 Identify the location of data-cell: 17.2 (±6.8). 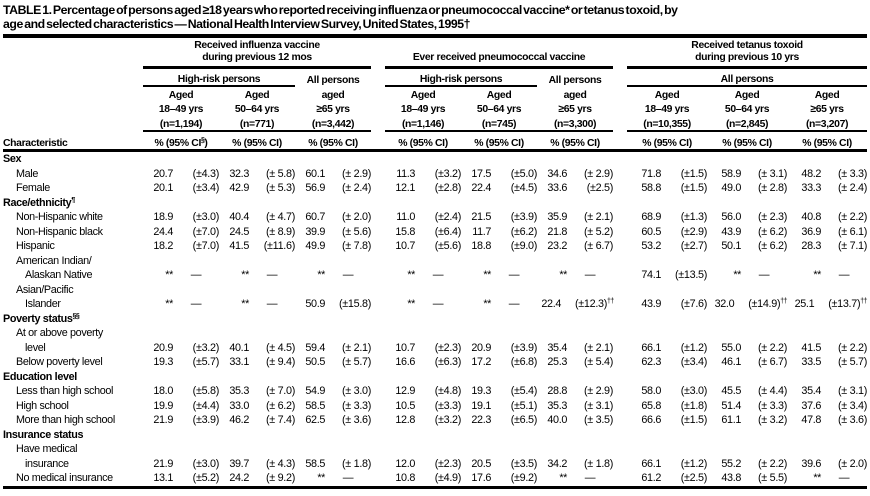
(499, 362).